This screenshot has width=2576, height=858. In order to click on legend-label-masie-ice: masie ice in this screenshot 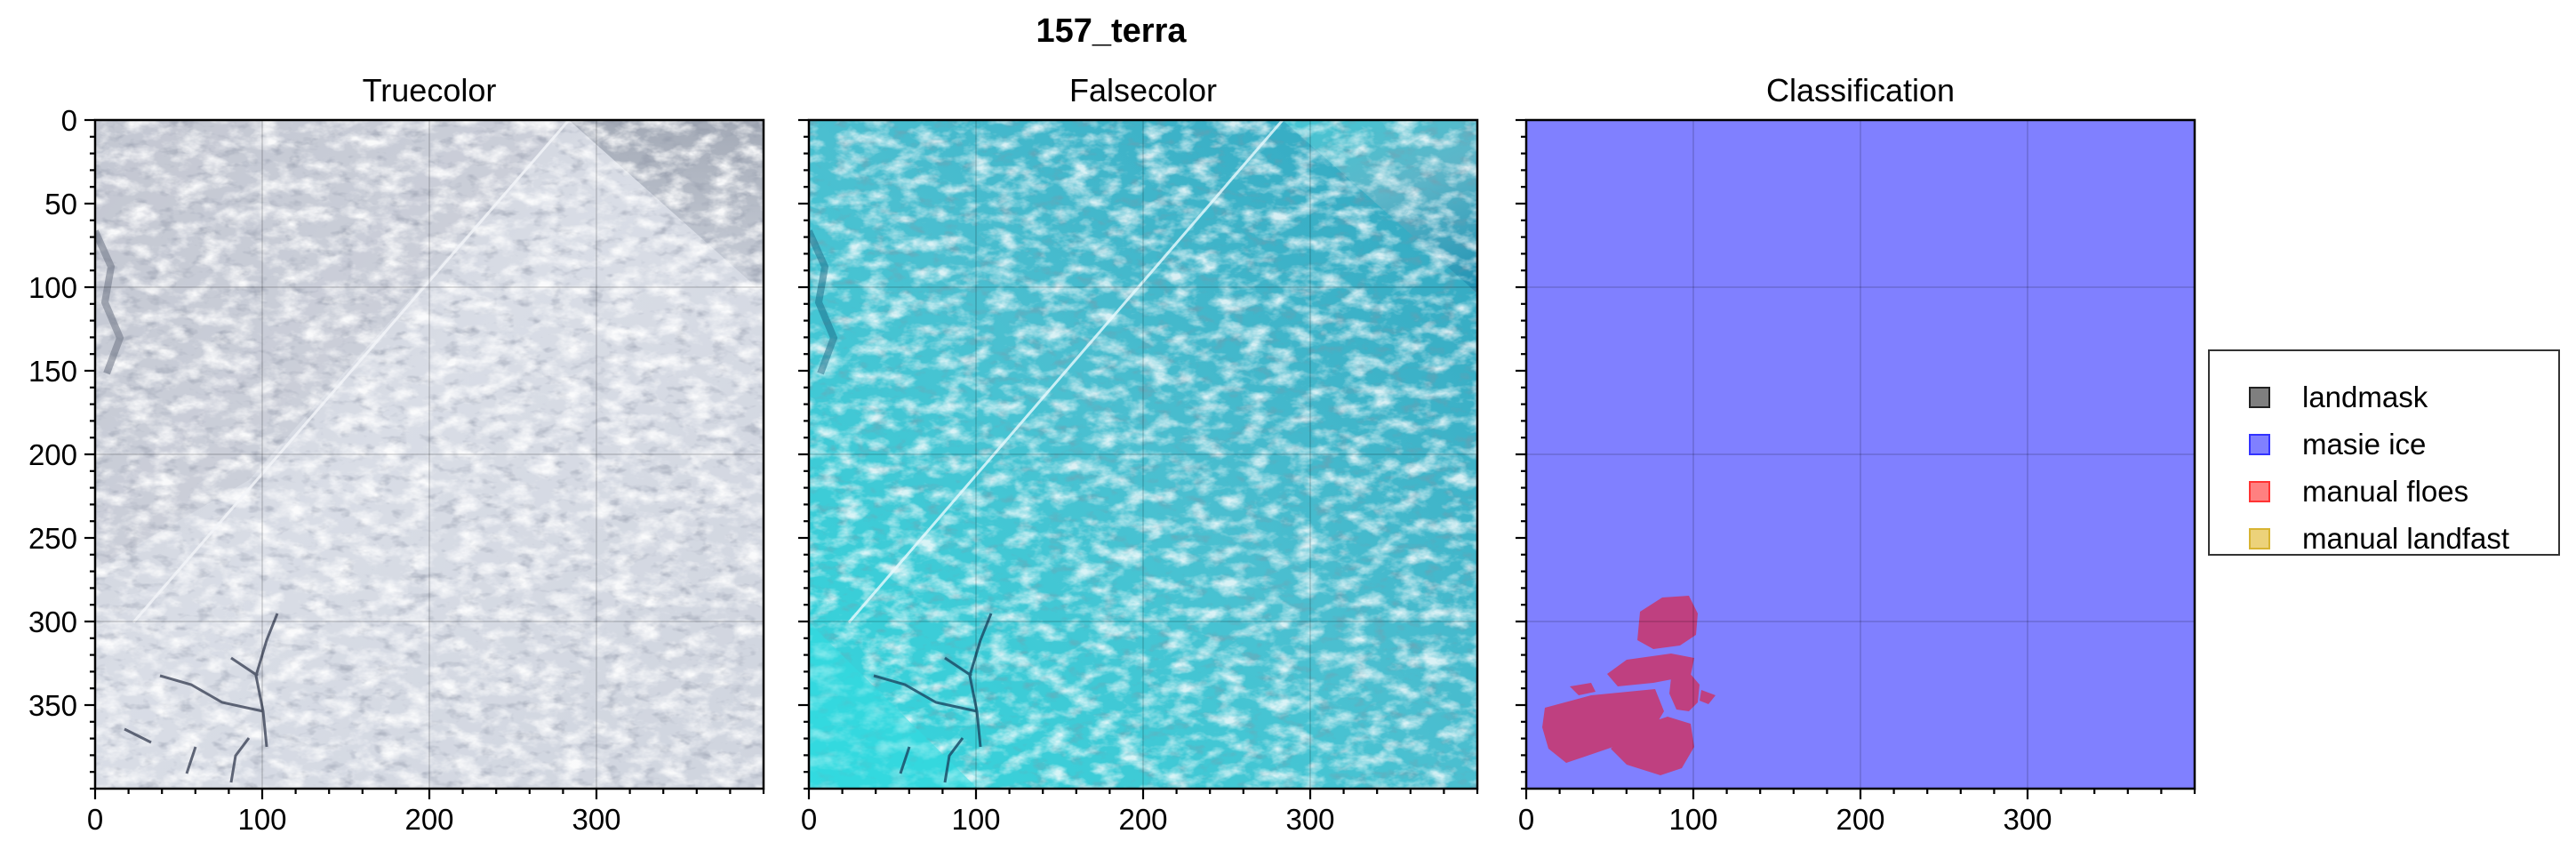, I will do `click(2364, 444)`.